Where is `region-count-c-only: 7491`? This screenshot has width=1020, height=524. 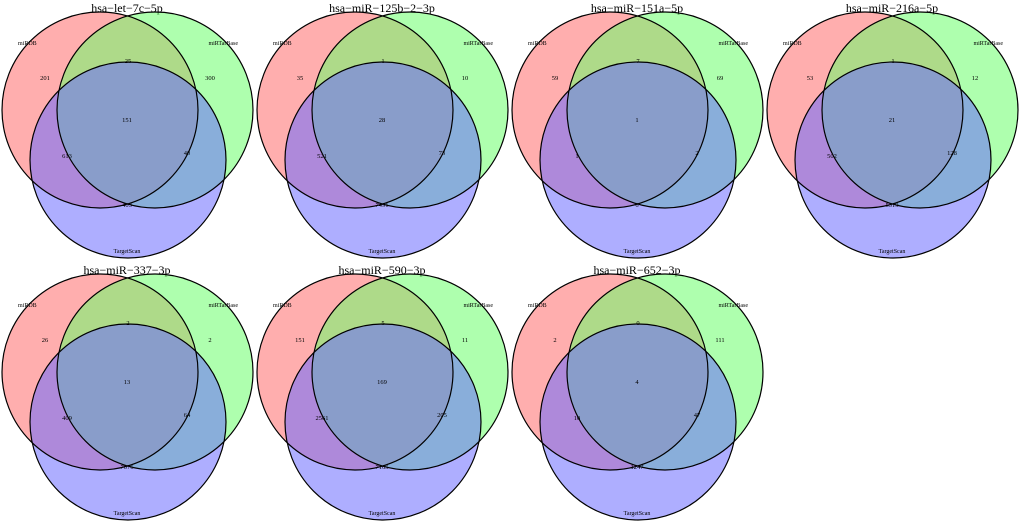 region-count-c-only: 7491 is located at coordinates (382, 205).